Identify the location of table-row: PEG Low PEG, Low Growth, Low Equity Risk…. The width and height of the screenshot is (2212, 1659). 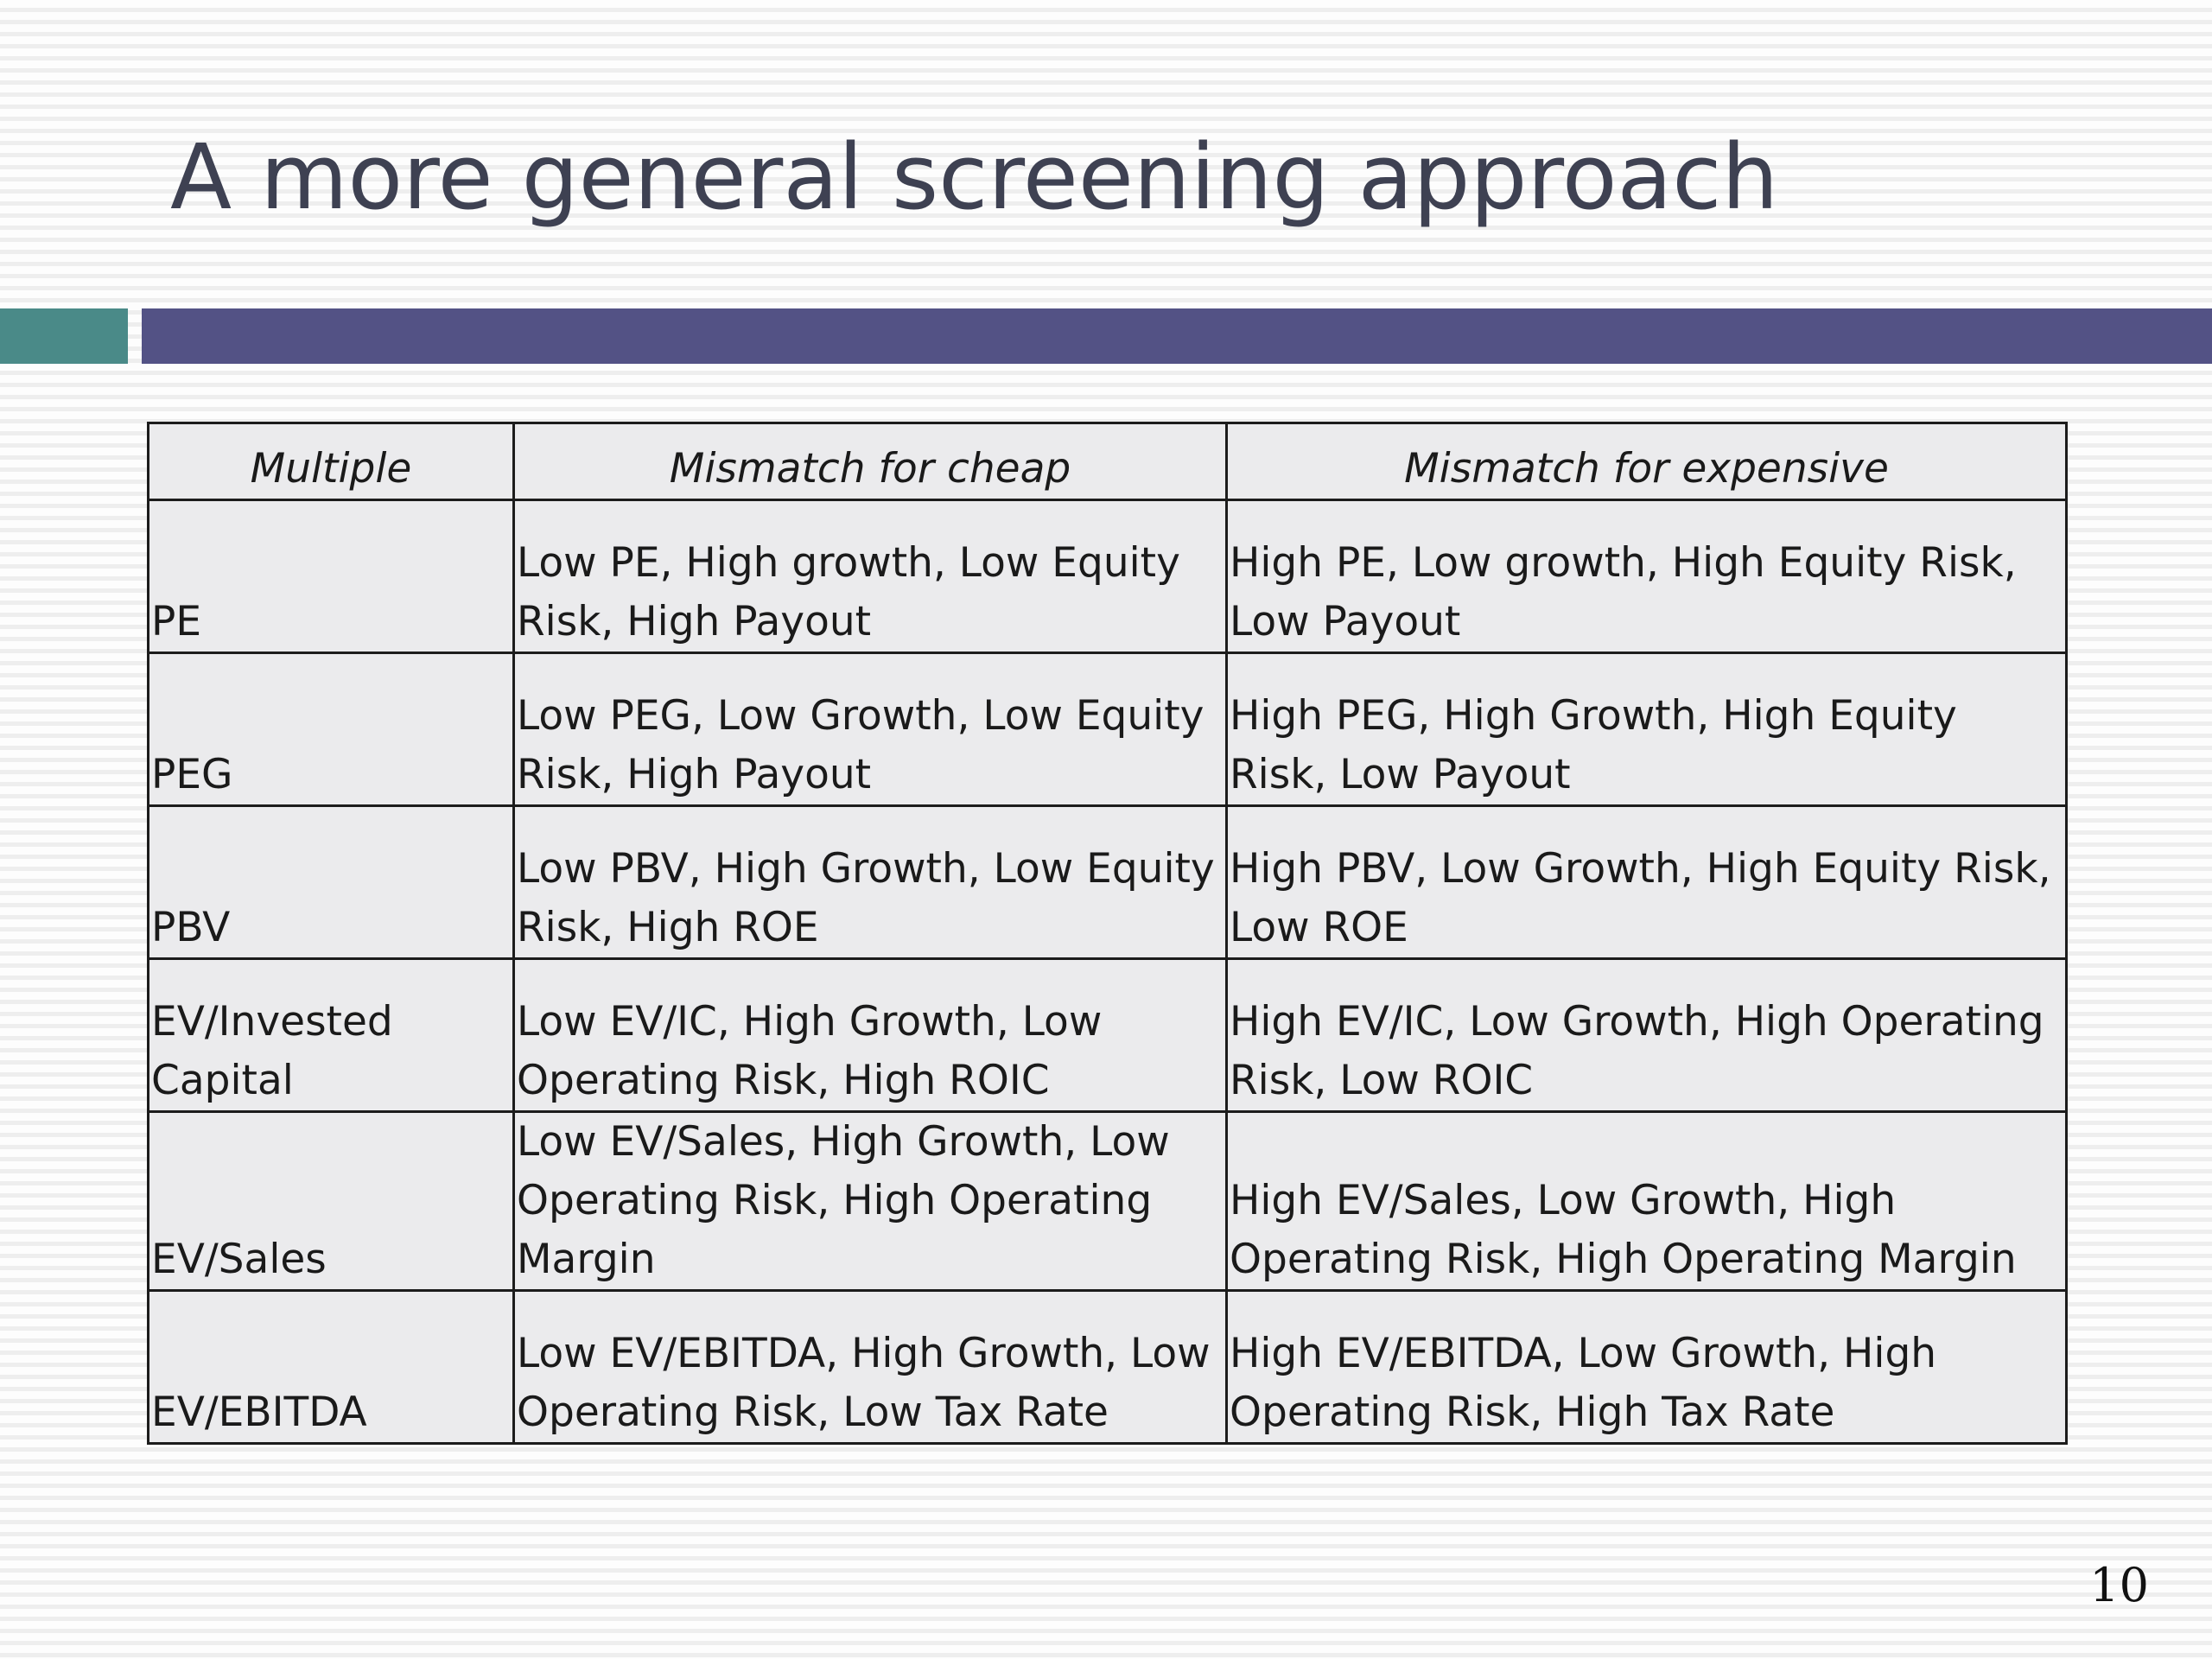
(1107, 729).